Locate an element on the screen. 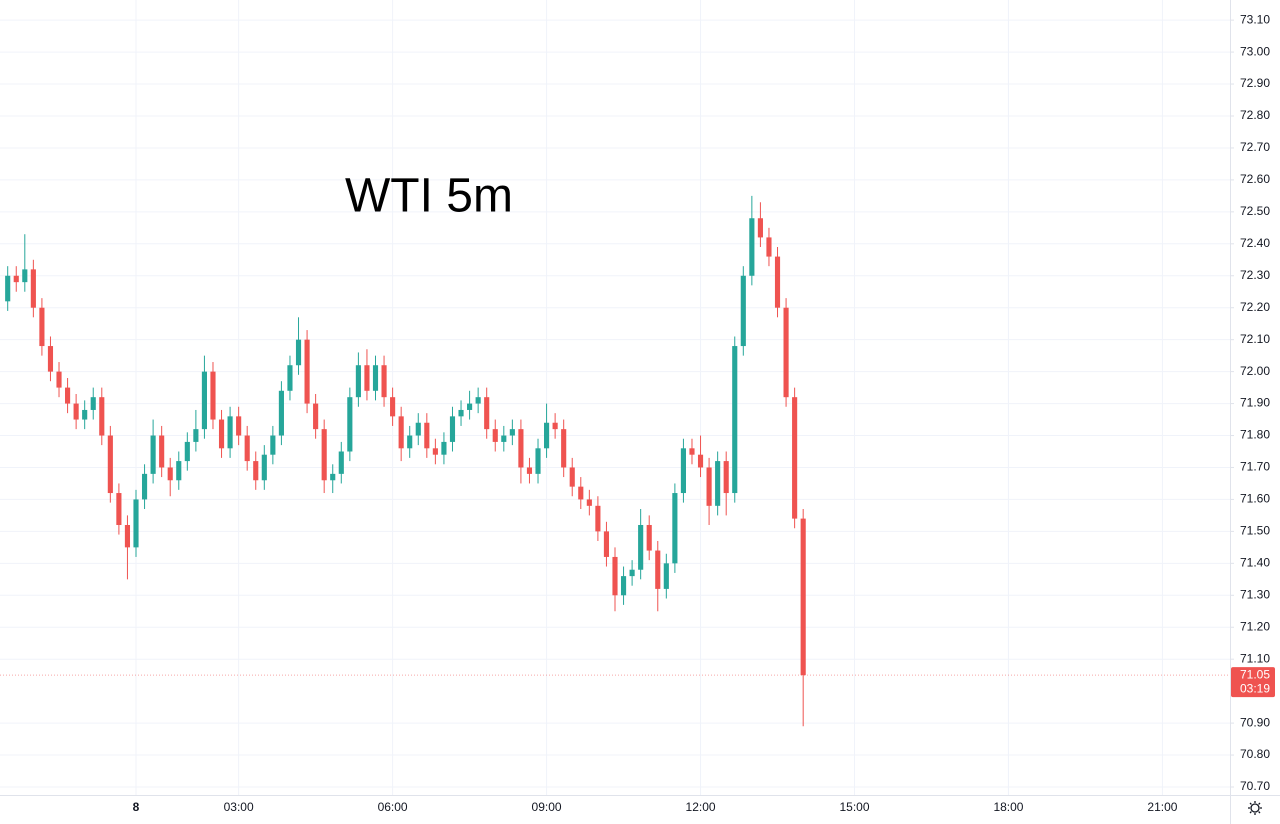 This screenshot has width=1280, height=824. last-price-box is located at coordinates (1253, 682).